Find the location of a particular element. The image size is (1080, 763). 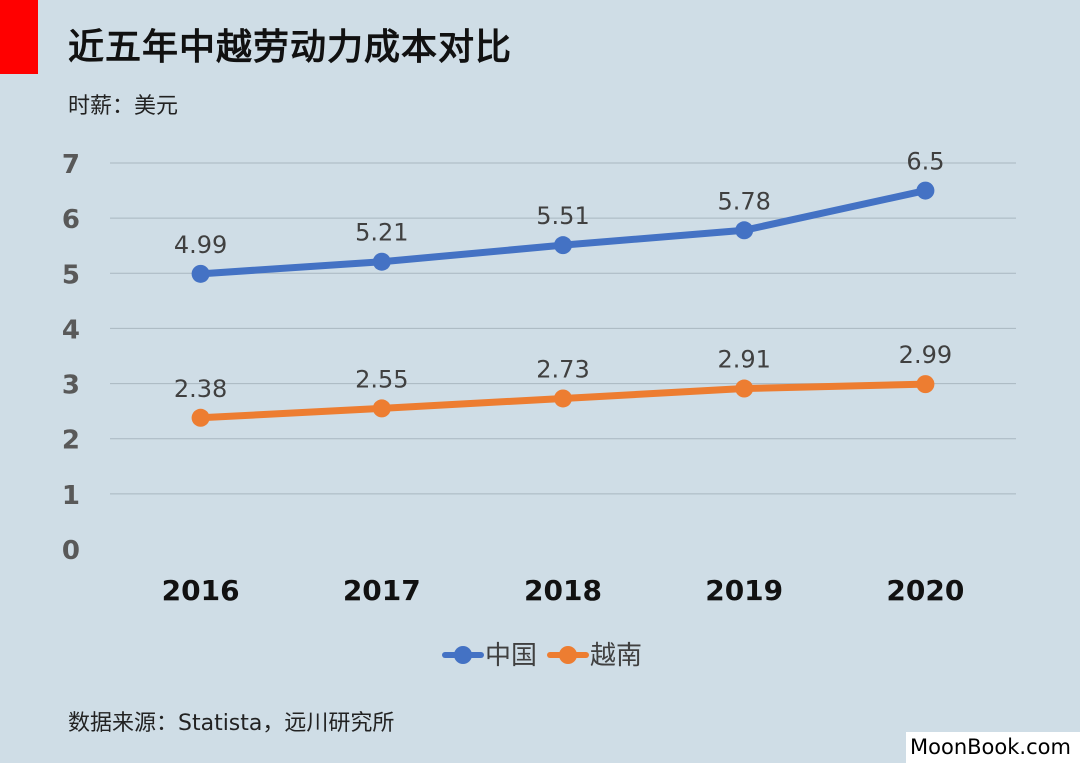

x-tick-label: 2019 is located at coordinates (744, 590).